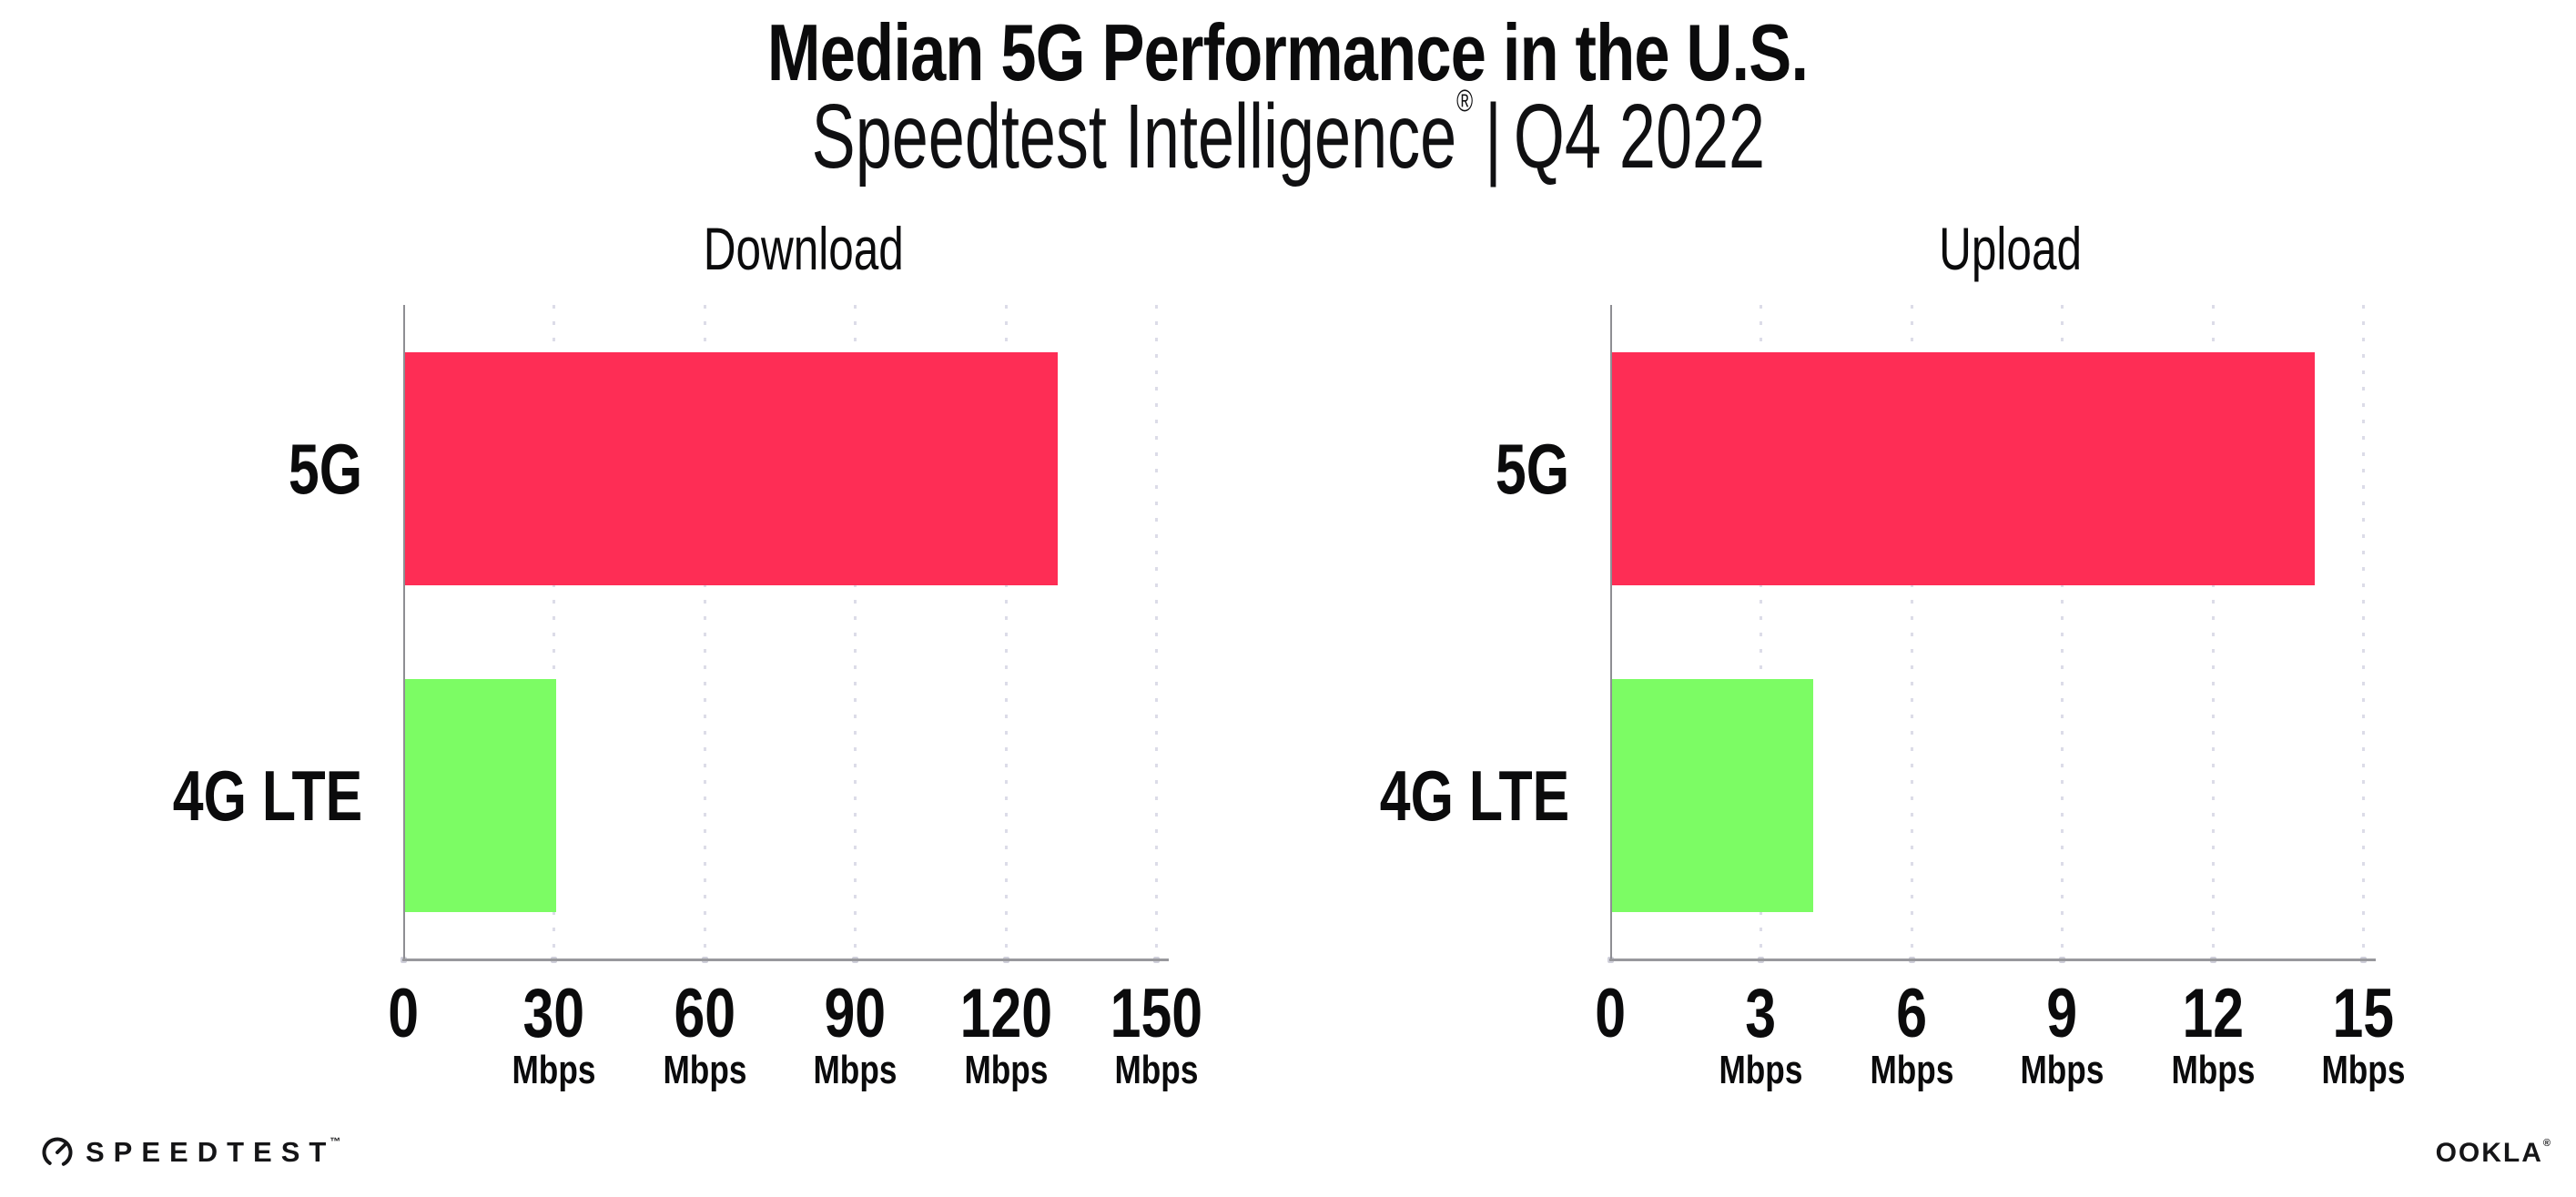 The width and height of the screenshot is (2576, 1197). What do you see at coordinates (1288, 52) in the screenshot?
I see `page-title: Median 5G Performance in the U.S.` at bounding box center [1288, 52].